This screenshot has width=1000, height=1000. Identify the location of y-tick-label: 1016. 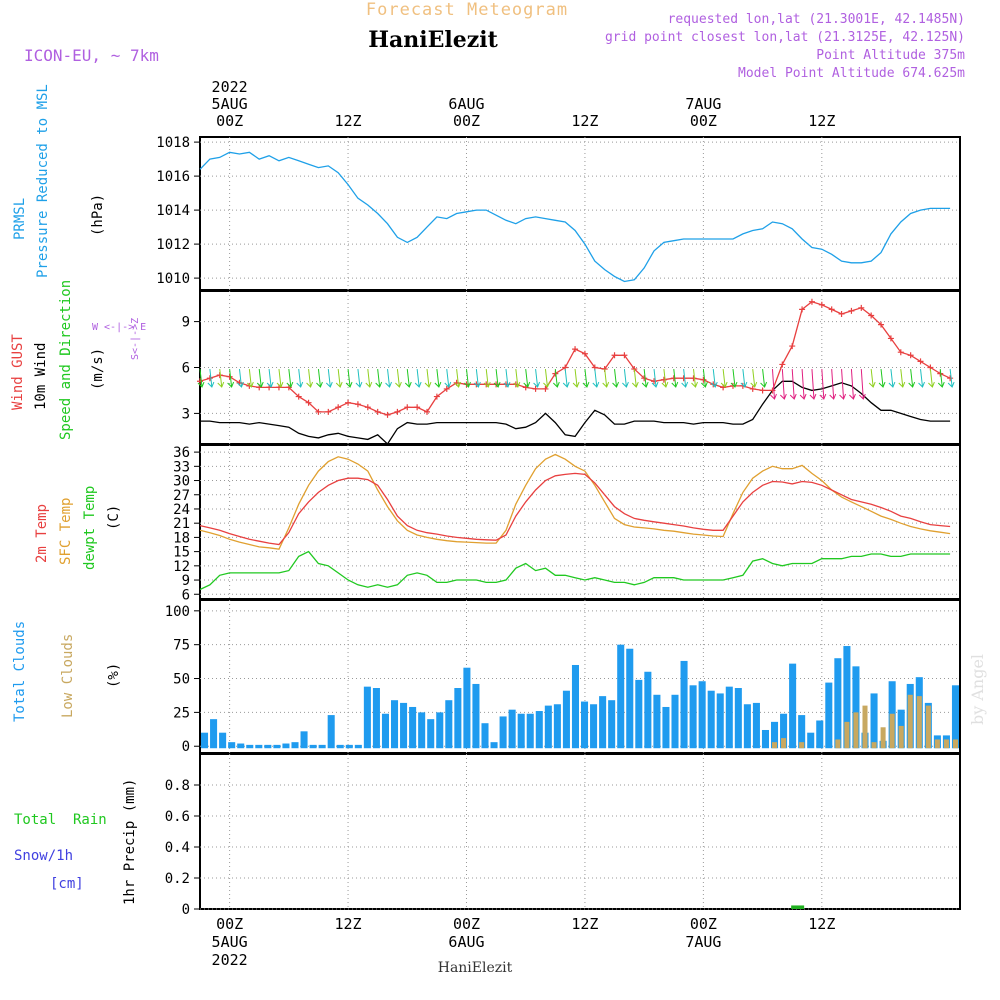
(173, 177).